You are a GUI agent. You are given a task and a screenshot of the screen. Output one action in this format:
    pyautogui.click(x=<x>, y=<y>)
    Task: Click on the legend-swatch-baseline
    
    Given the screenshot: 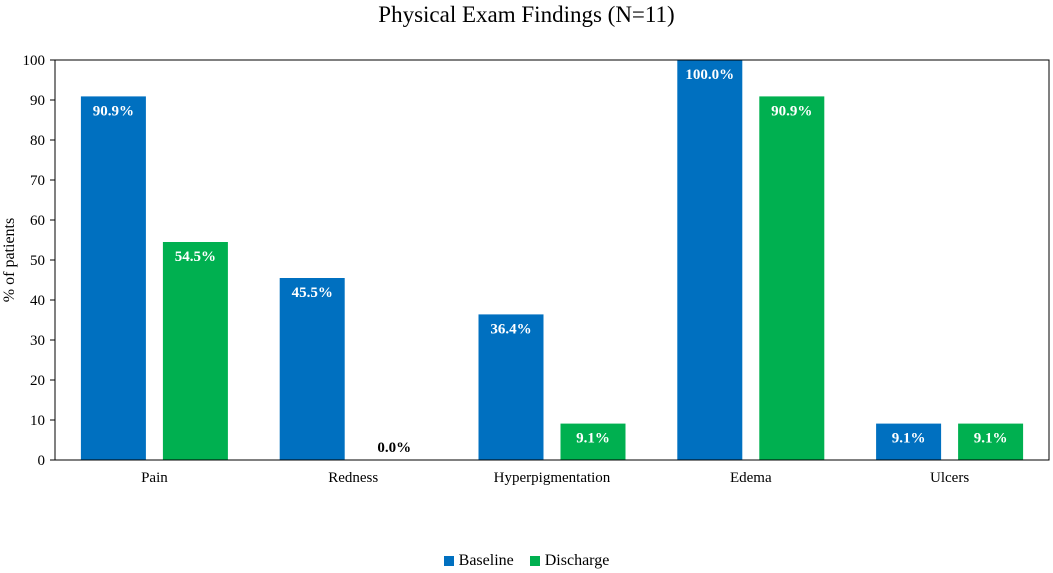 What is the action you would take?
    pyautogui.click(x=448, y=561)
    